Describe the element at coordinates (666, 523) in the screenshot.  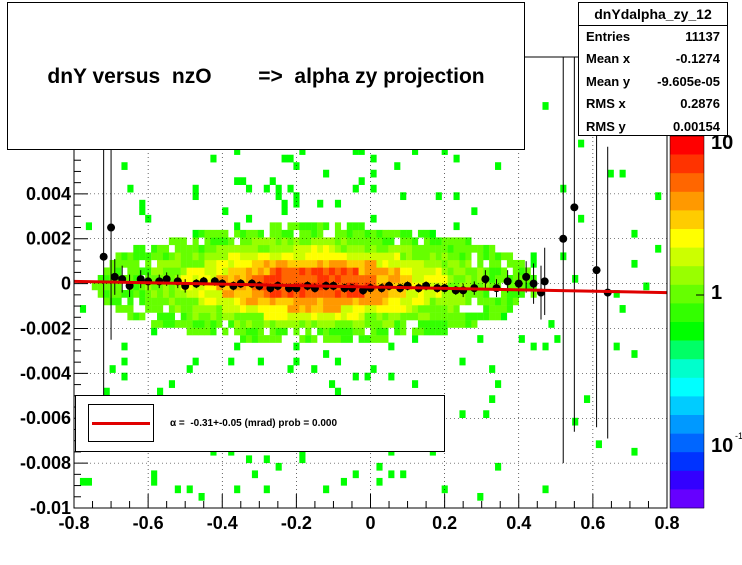
I see `x-tick-label: 0.8` at that location.